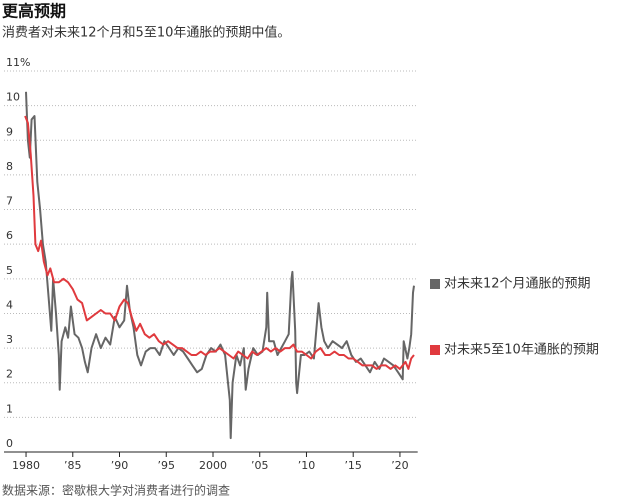  What do you see at coordinates (9, 408) in the screenshot?
I see `y-tick-label: 1` at bounding box center [9, 408].